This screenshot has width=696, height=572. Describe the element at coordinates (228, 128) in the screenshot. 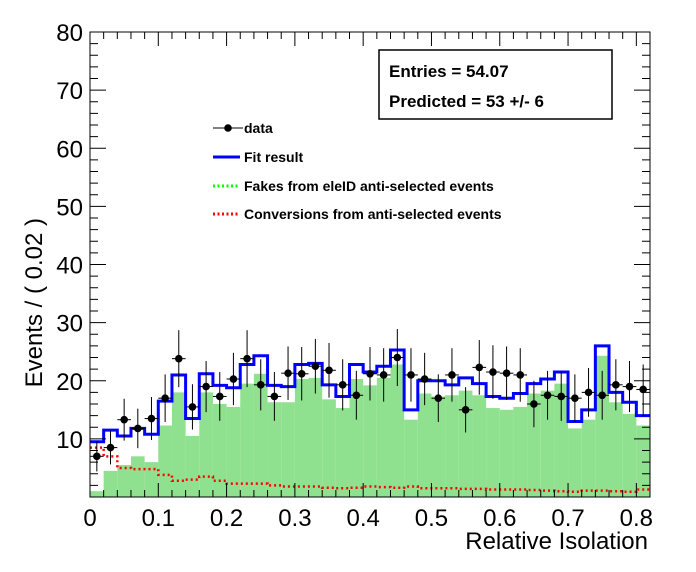

I see `legend-swatch-marker` at that location.